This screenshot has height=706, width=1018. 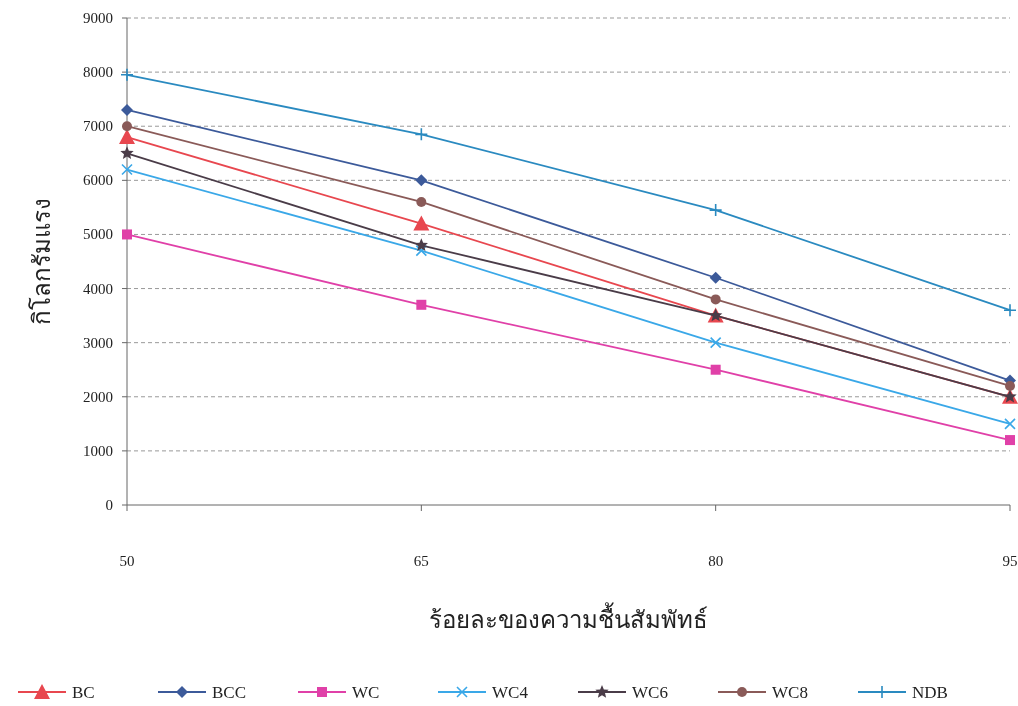 I want to click on legend-label: WC4, so click(x=510, y=692).